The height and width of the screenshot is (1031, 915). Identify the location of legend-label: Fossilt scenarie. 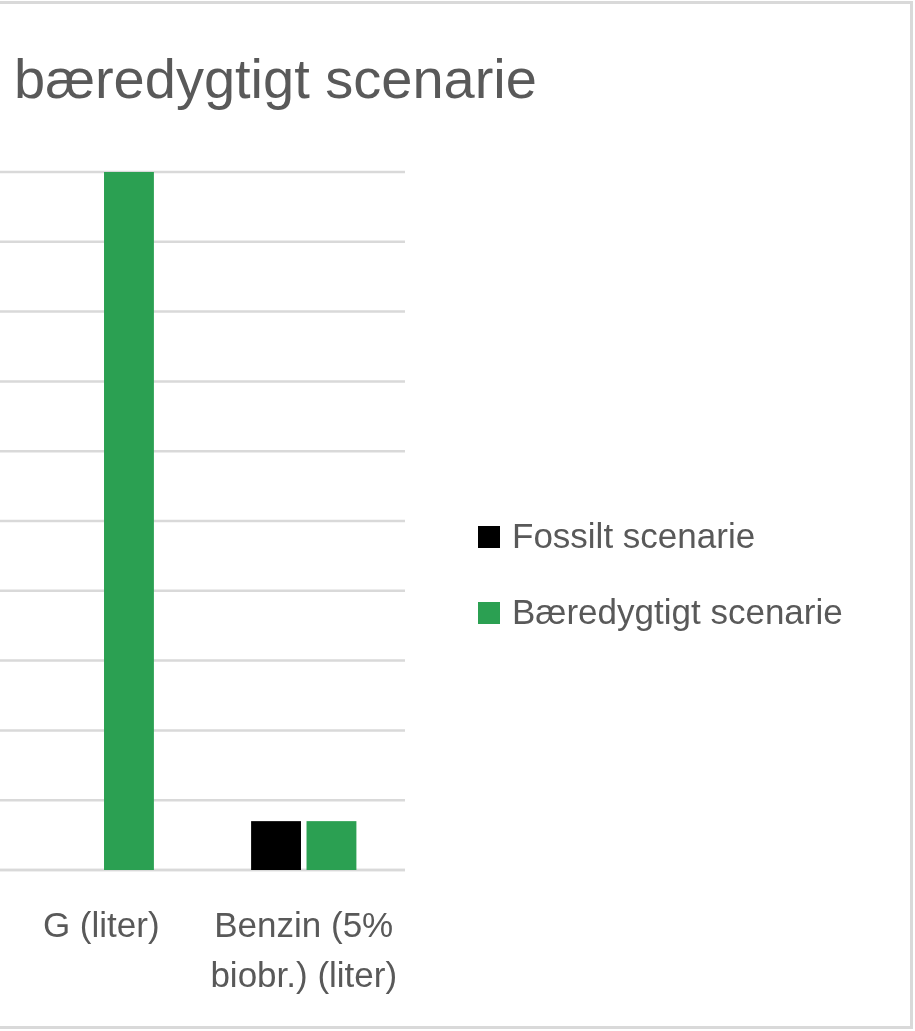
(634, 535).